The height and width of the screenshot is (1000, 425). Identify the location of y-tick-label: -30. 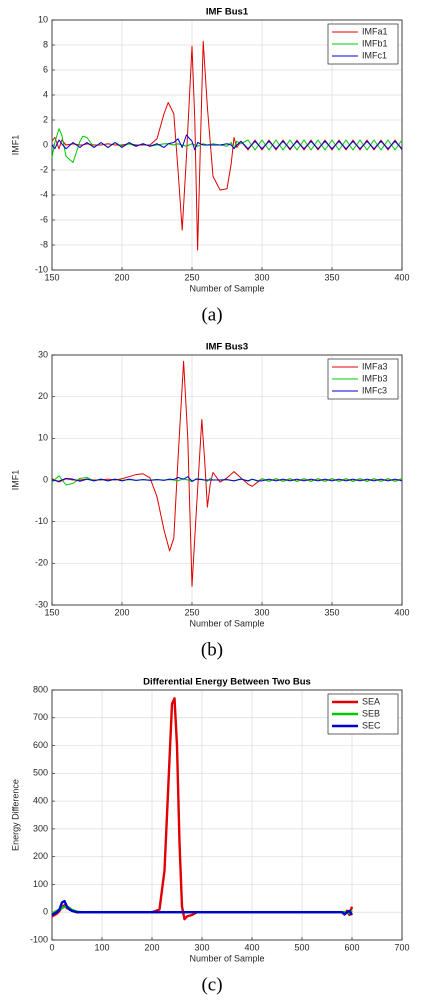
(41, 604).